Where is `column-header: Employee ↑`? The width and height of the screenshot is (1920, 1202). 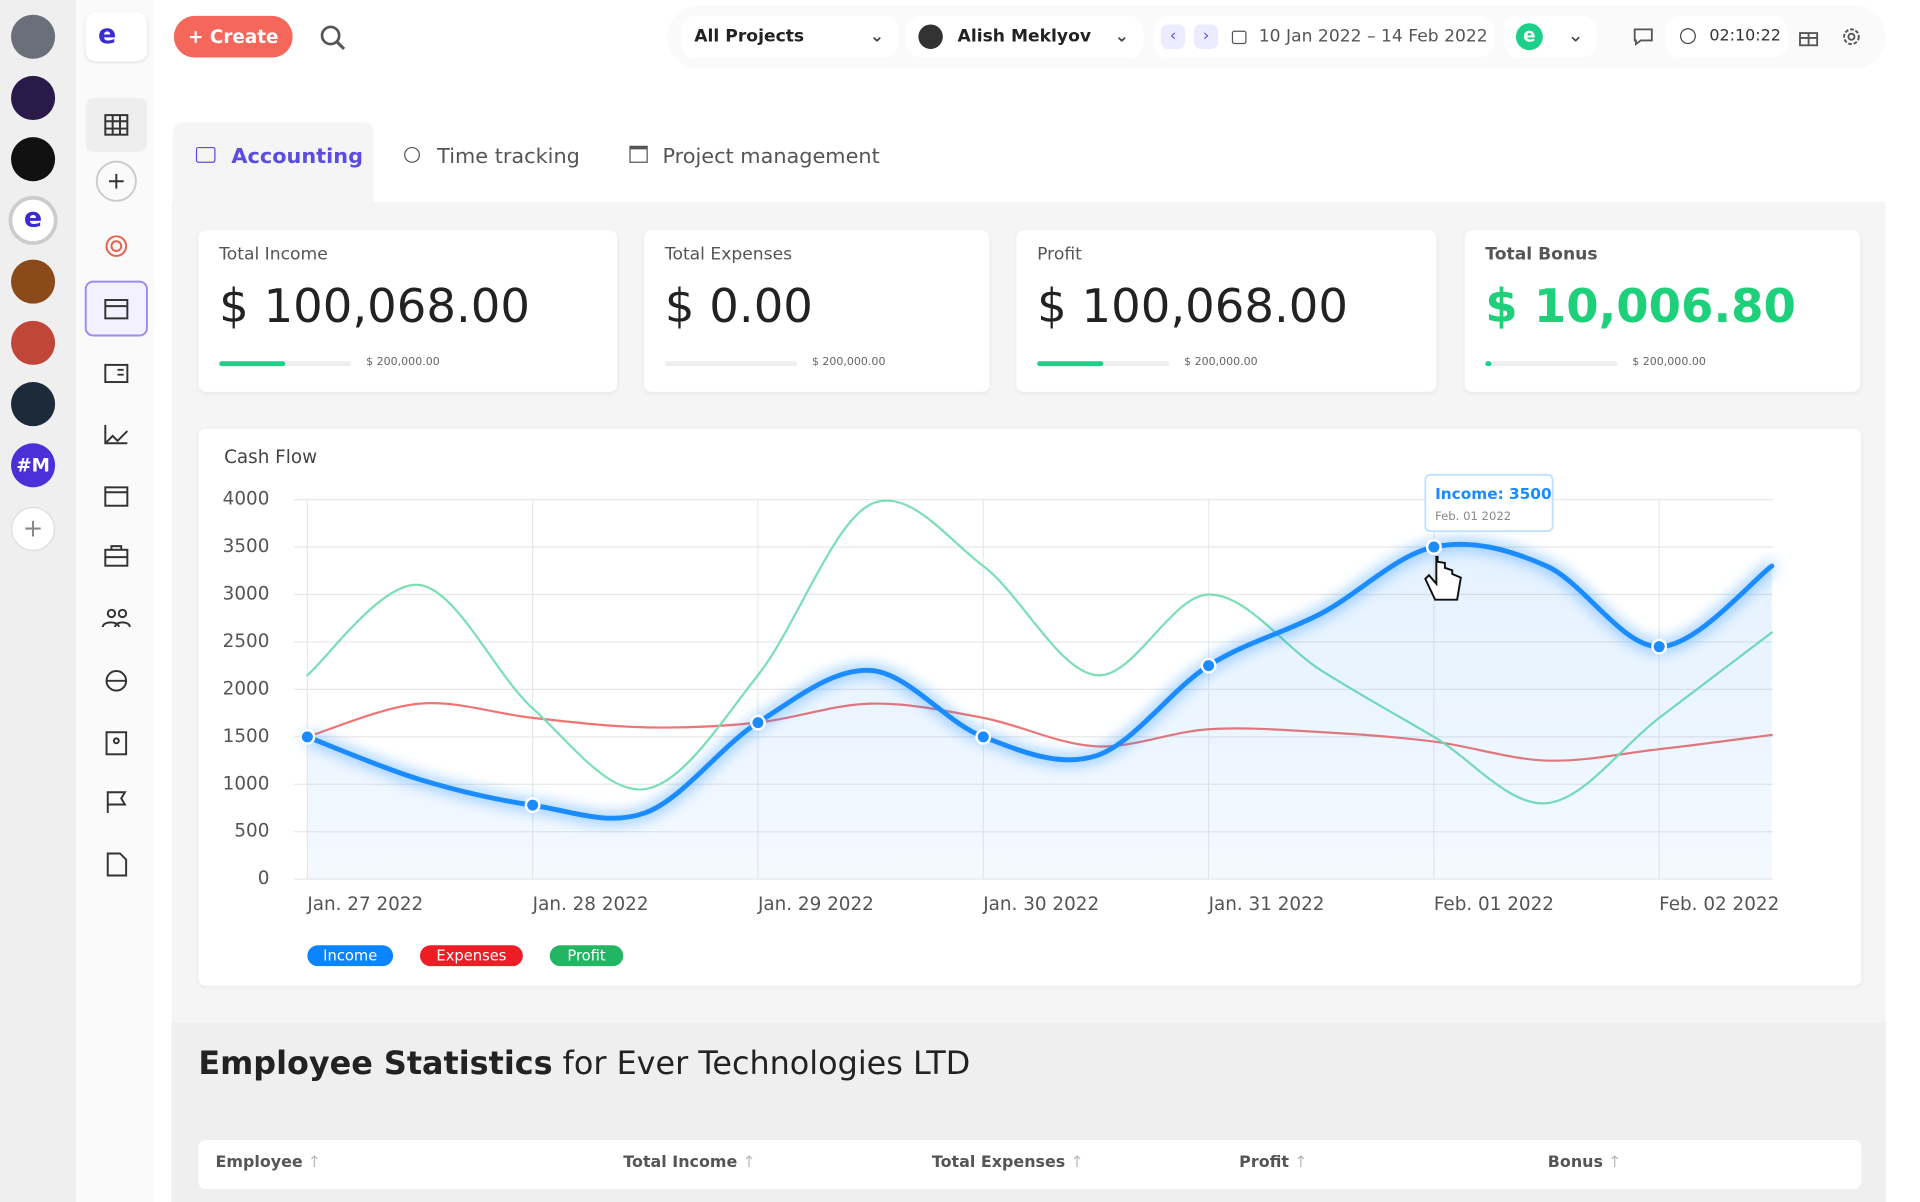 column-header: Employee ↑ is located at coordinates (268, 1162).